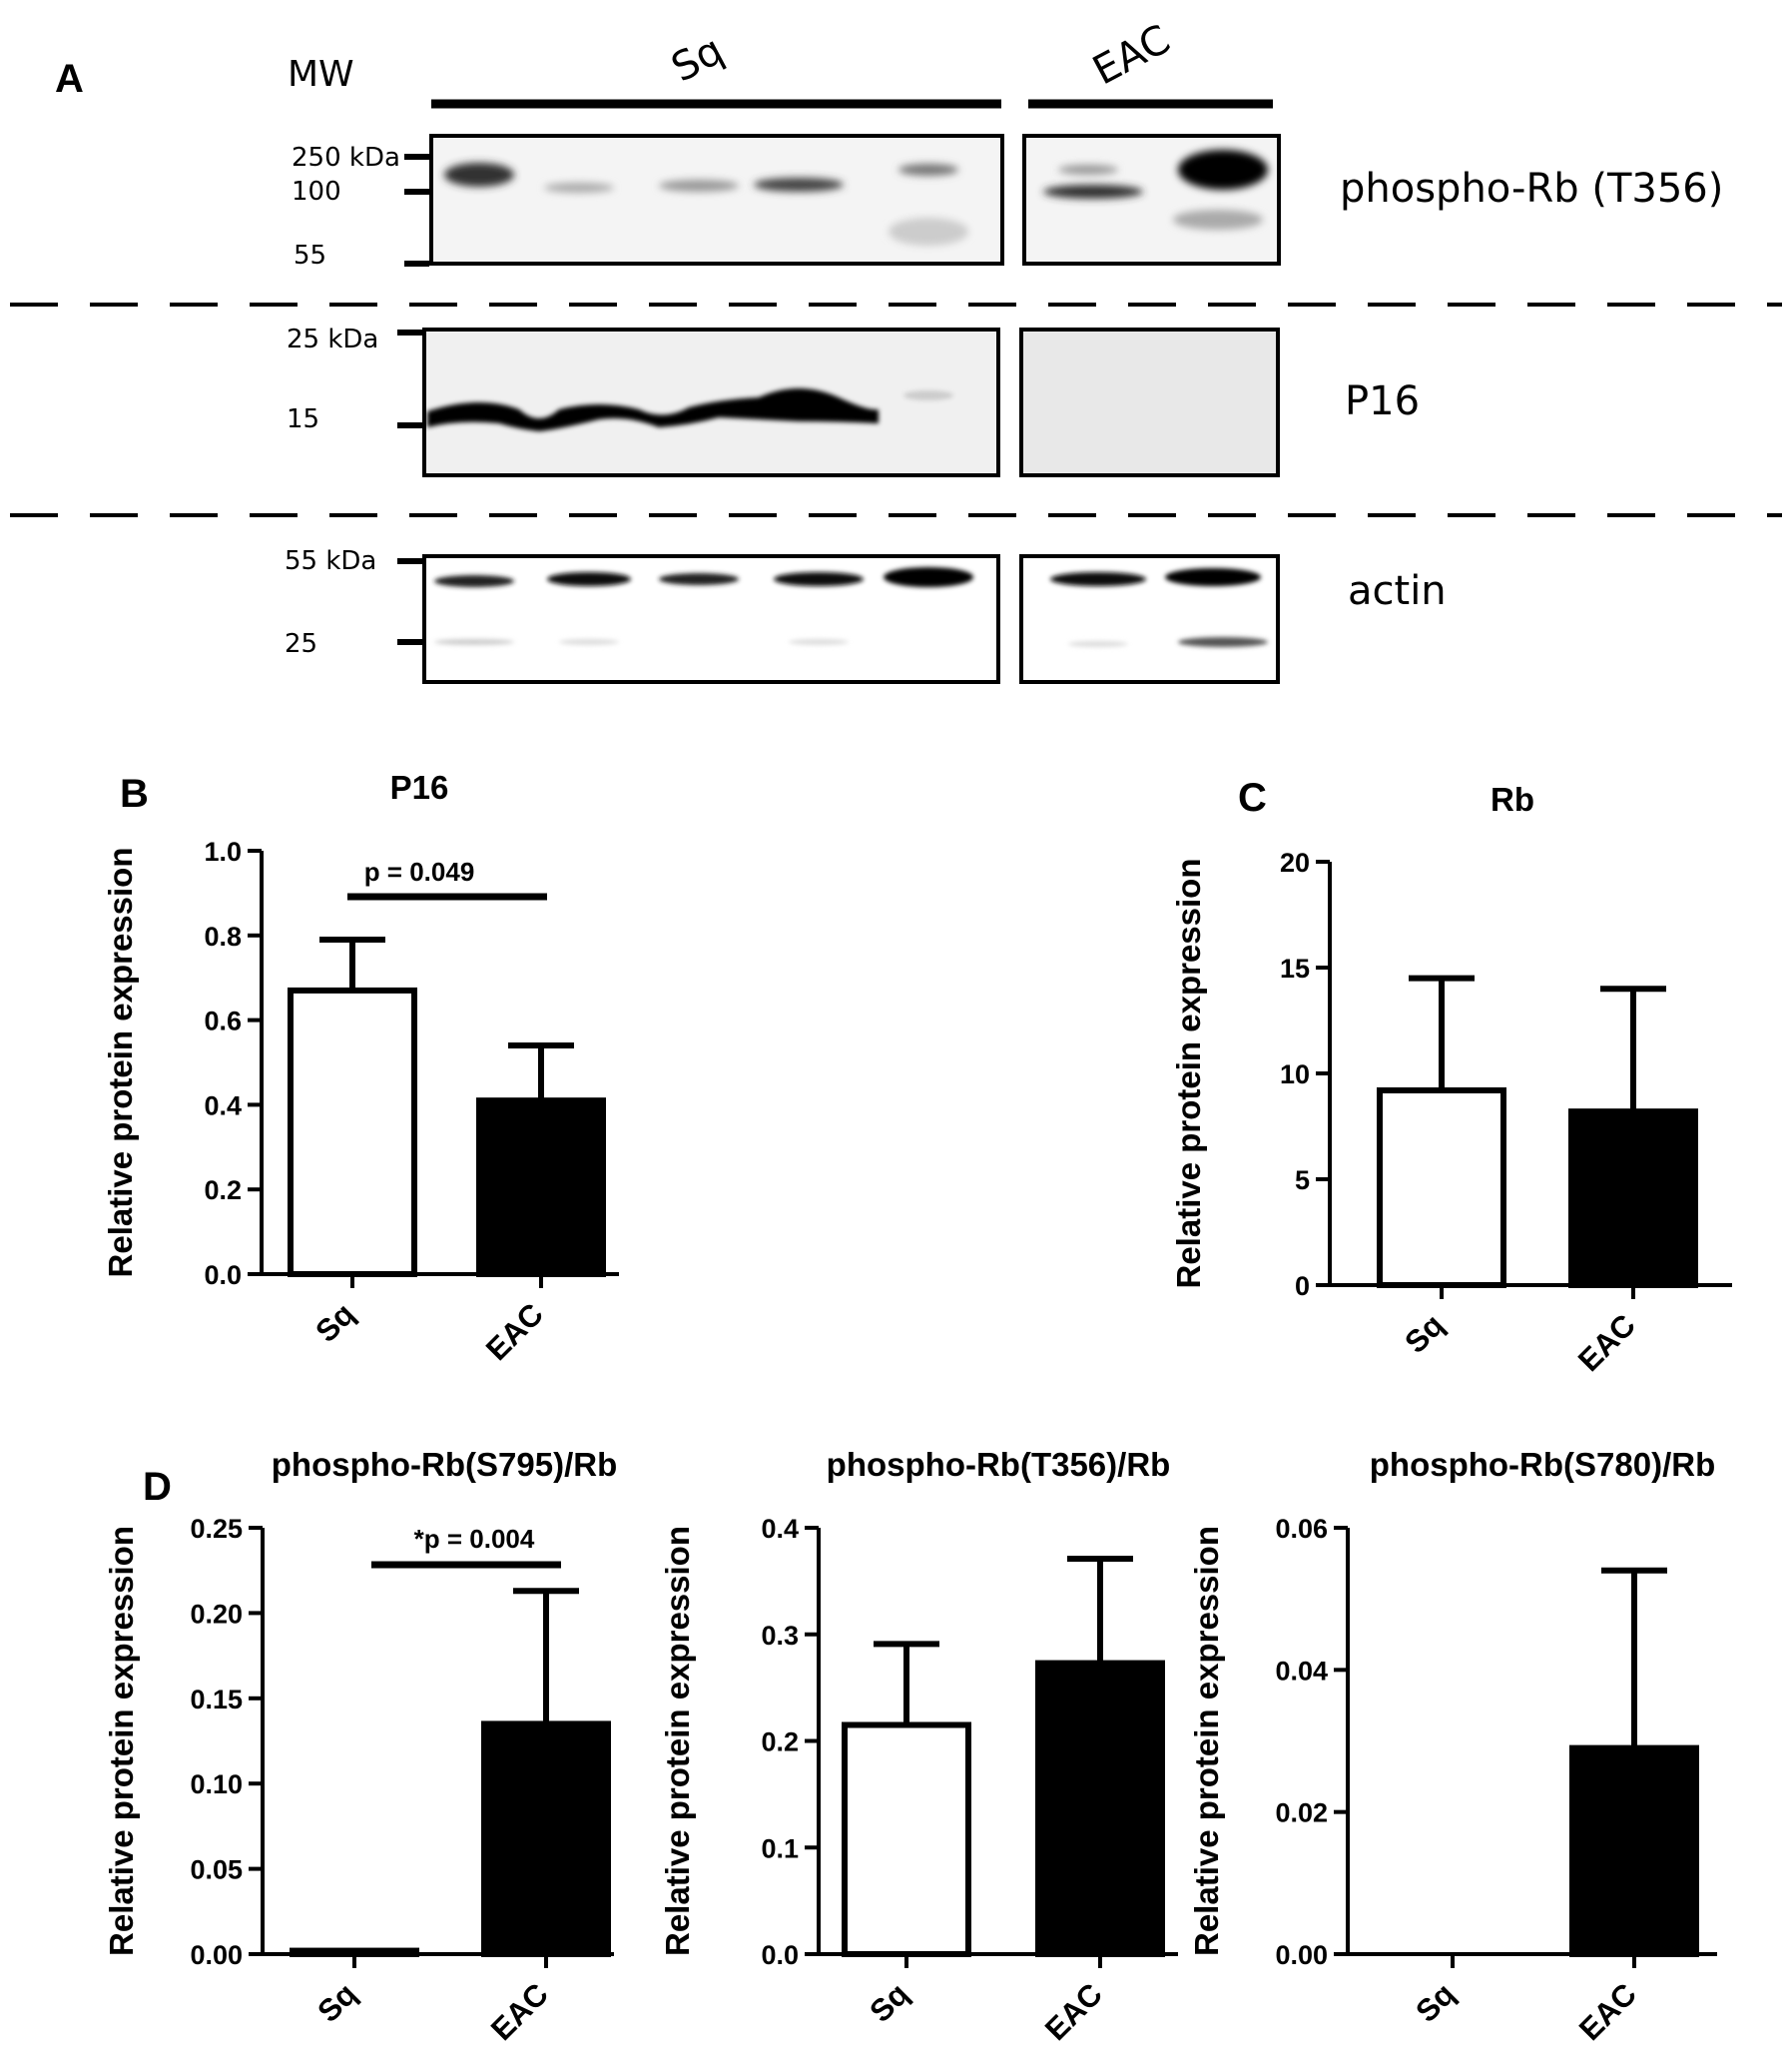  I want to click on marker-label: 250 kDa, so click(346, 158).